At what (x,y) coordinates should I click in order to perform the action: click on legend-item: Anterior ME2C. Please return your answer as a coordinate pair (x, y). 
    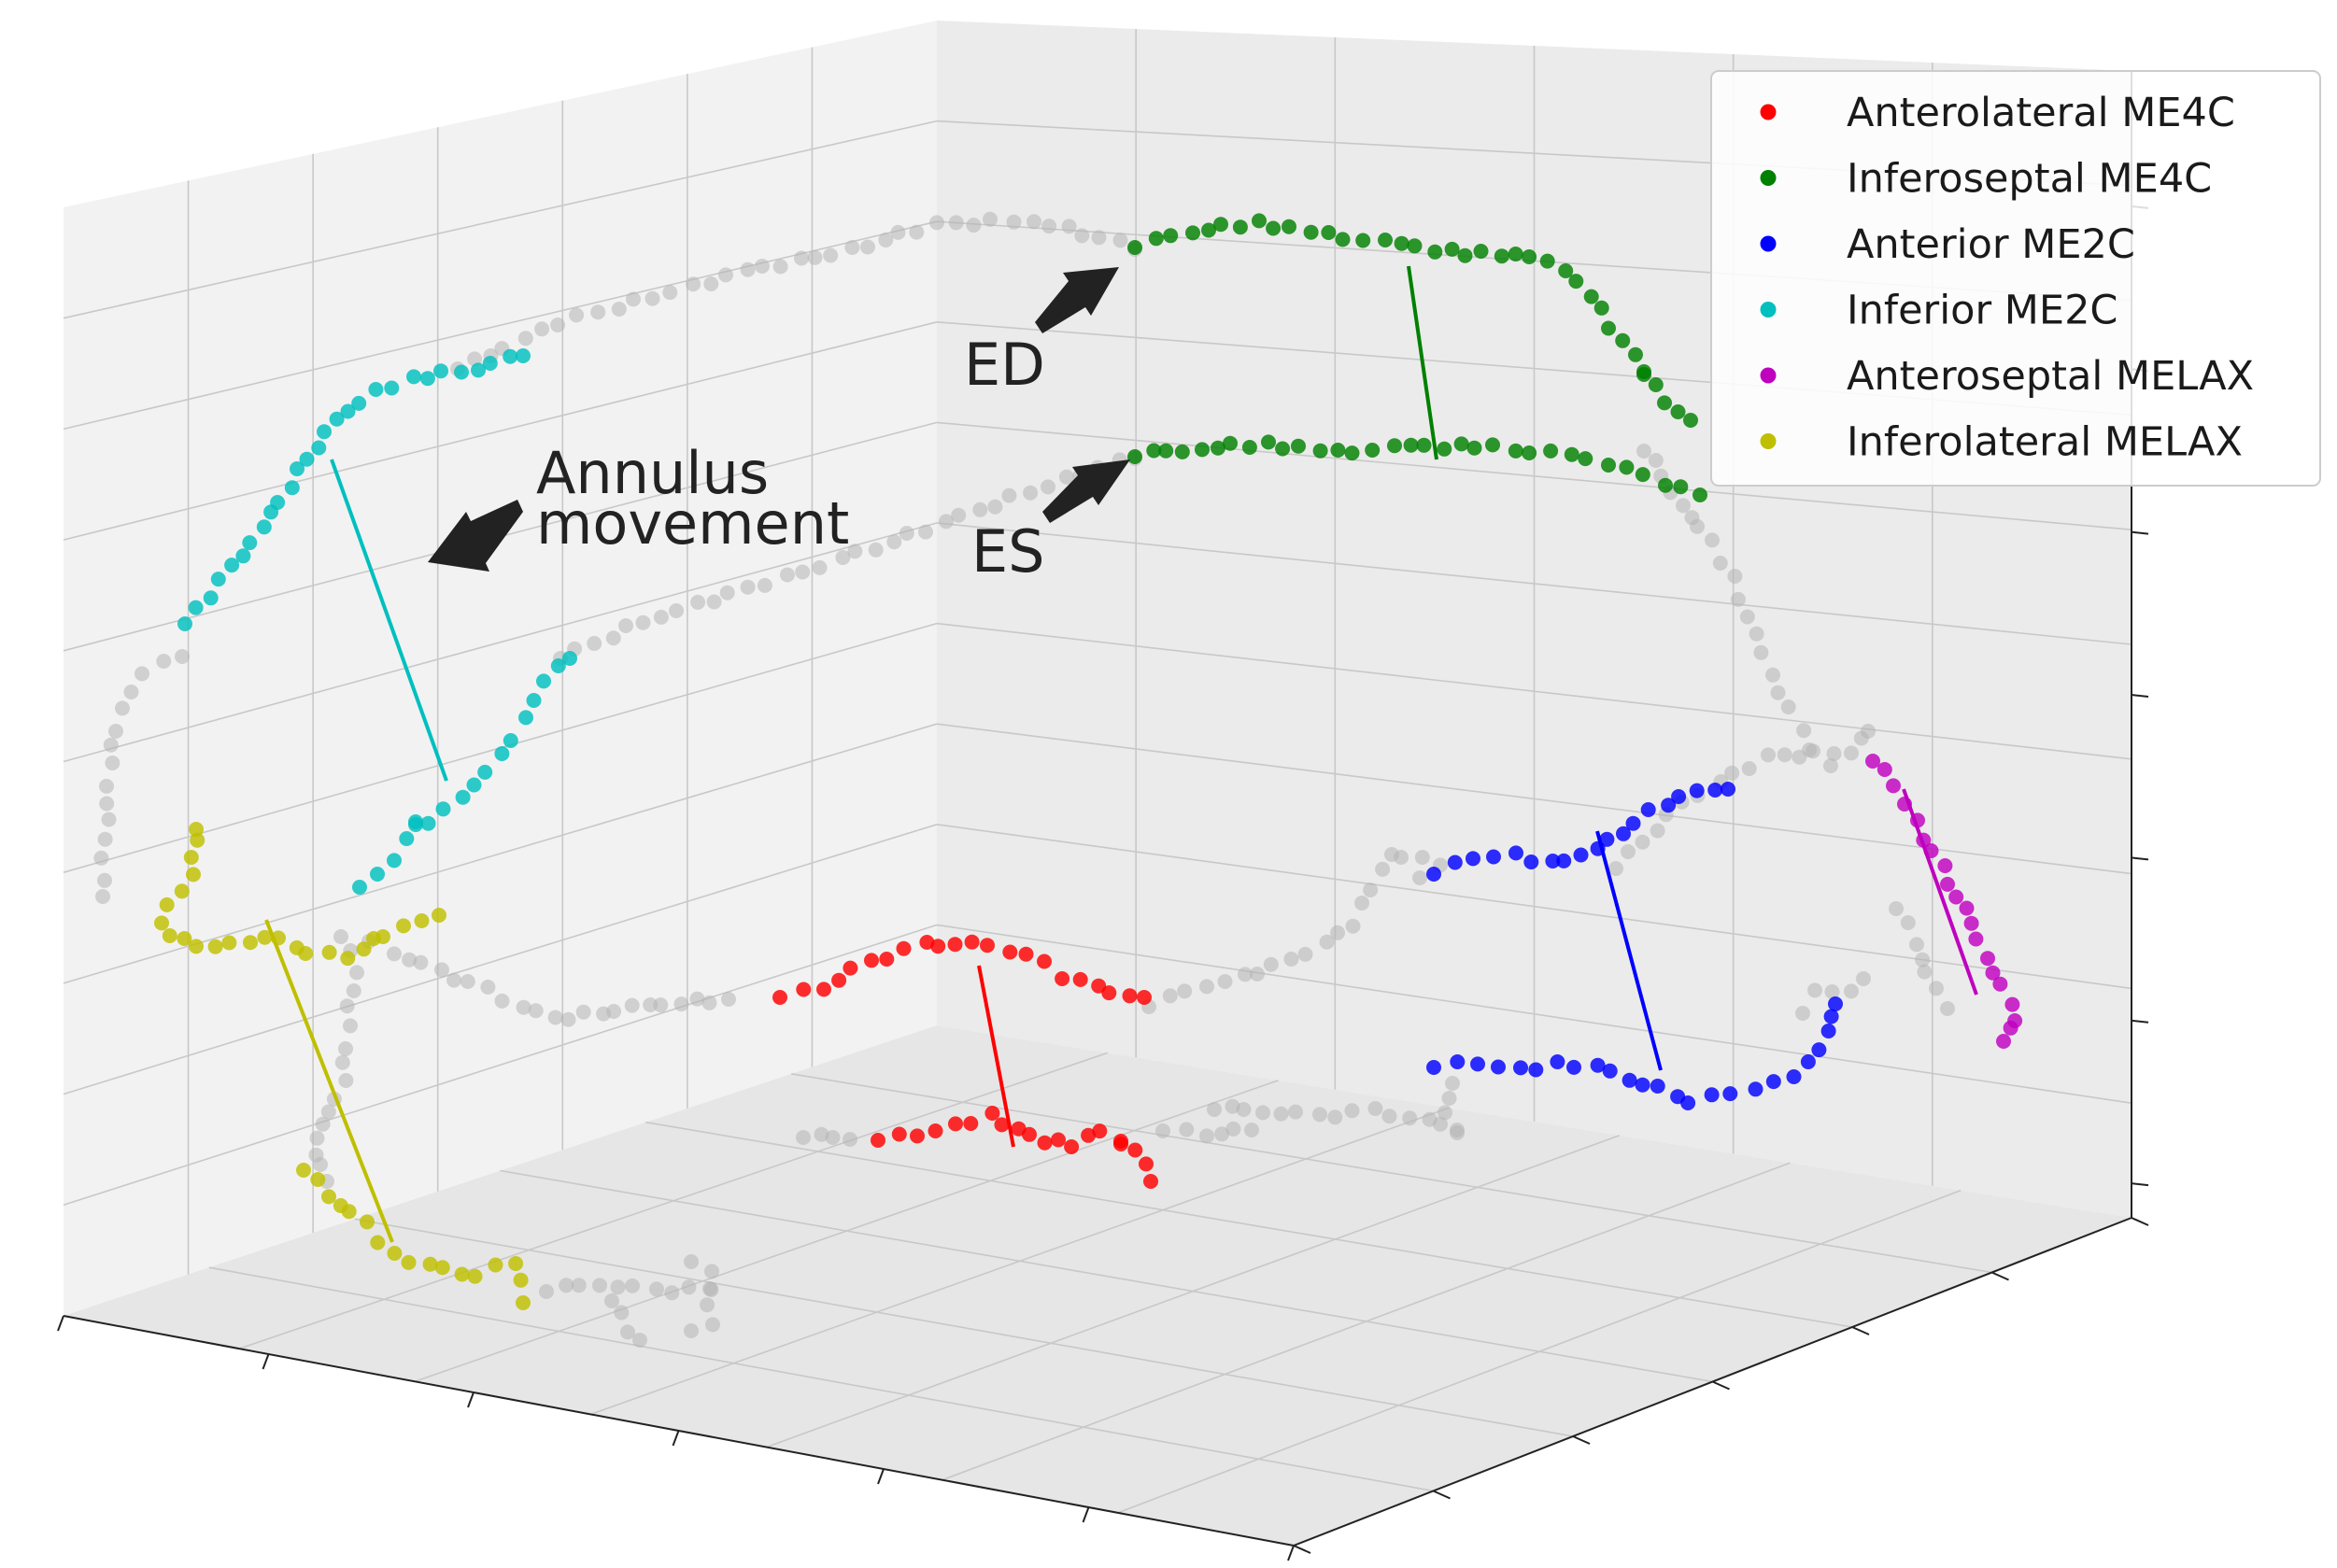
    Looking at the image, I should click on (1947, 244).